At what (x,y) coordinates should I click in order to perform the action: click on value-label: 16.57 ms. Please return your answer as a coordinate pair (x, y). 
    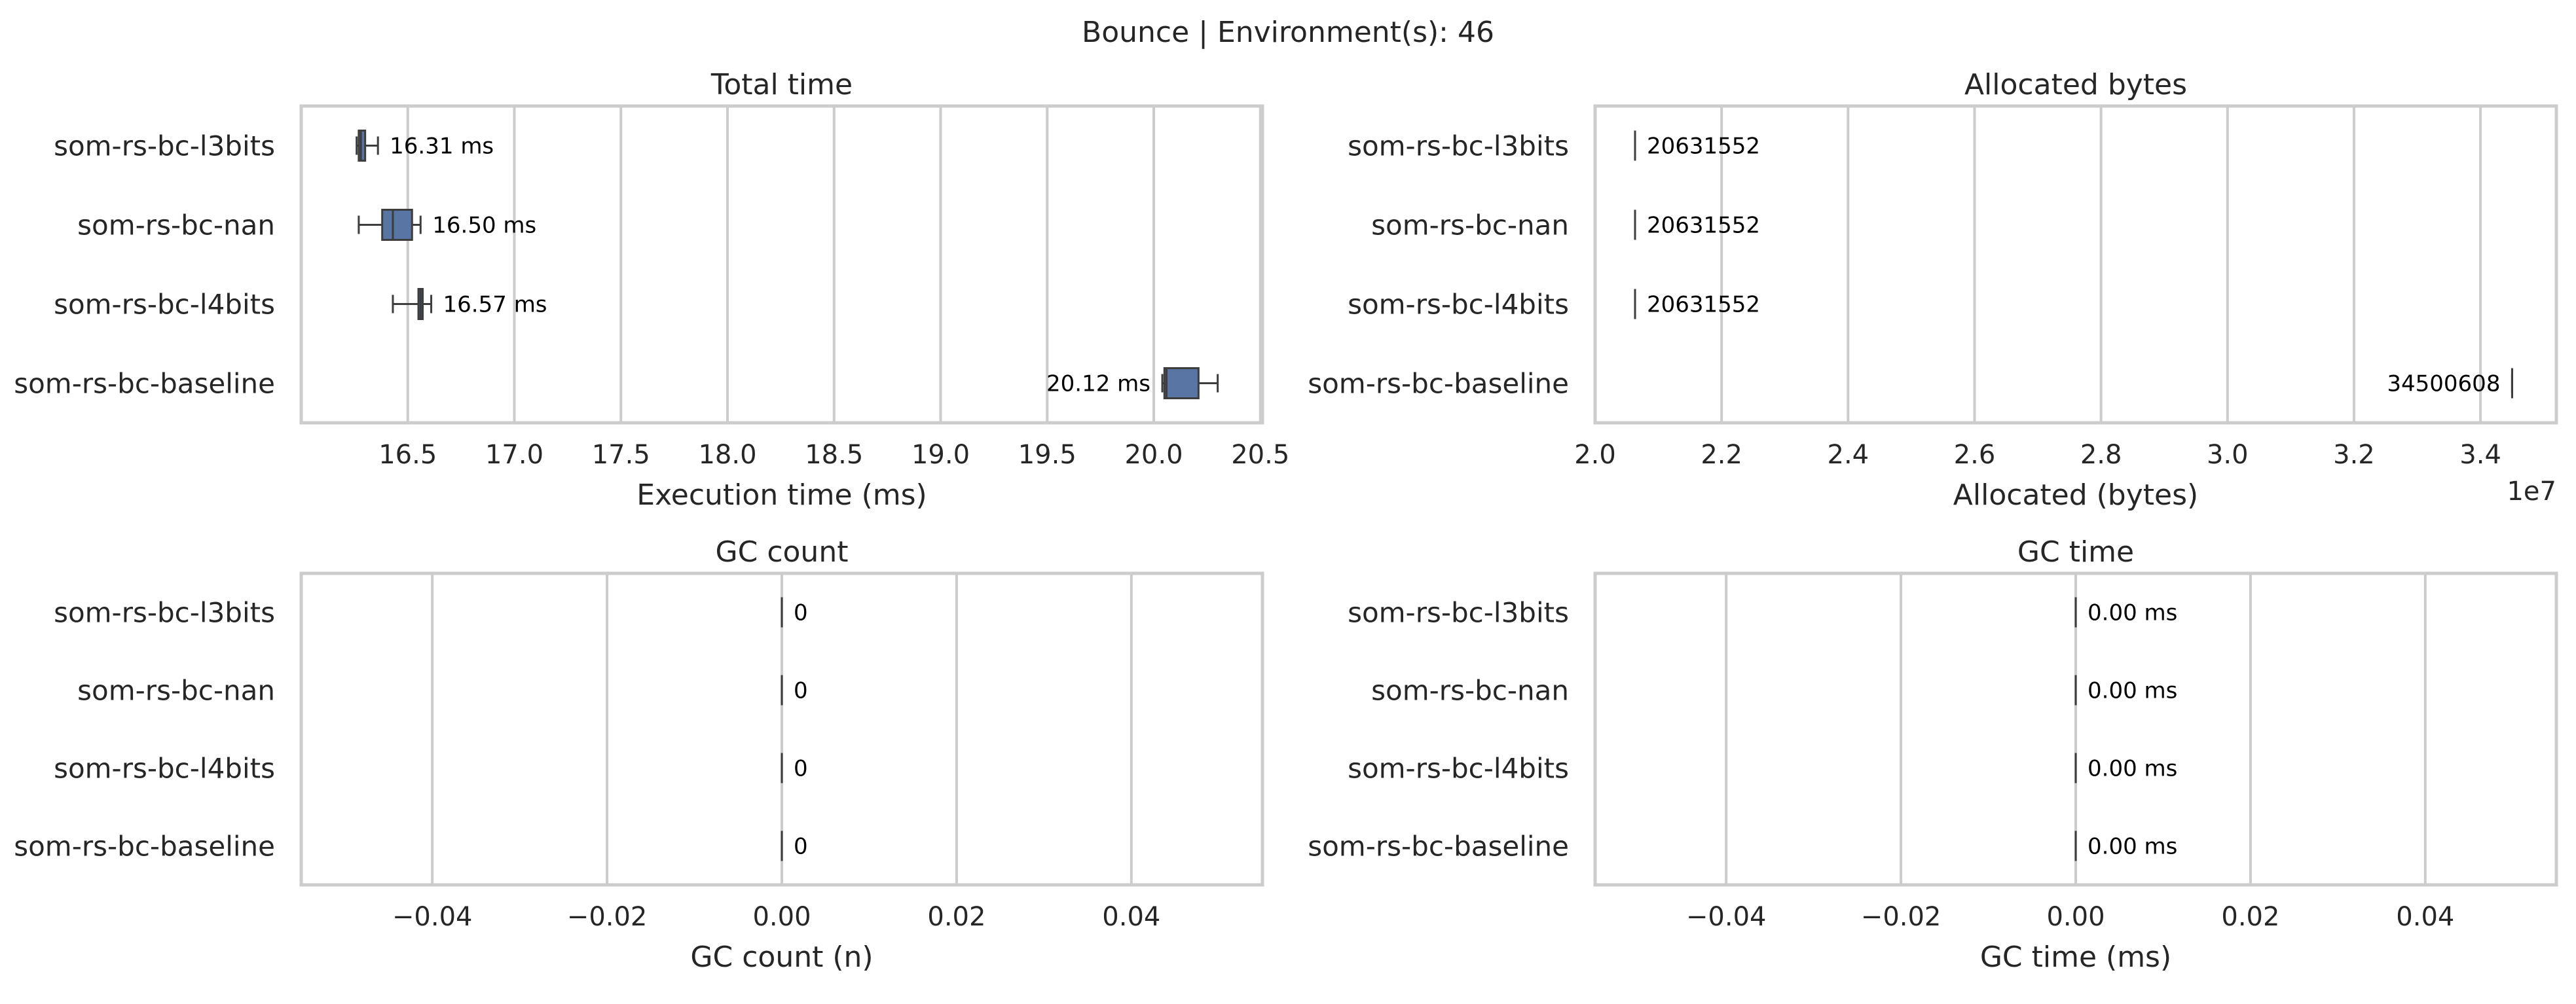
    Looking at the image, I should click on (495, 305).